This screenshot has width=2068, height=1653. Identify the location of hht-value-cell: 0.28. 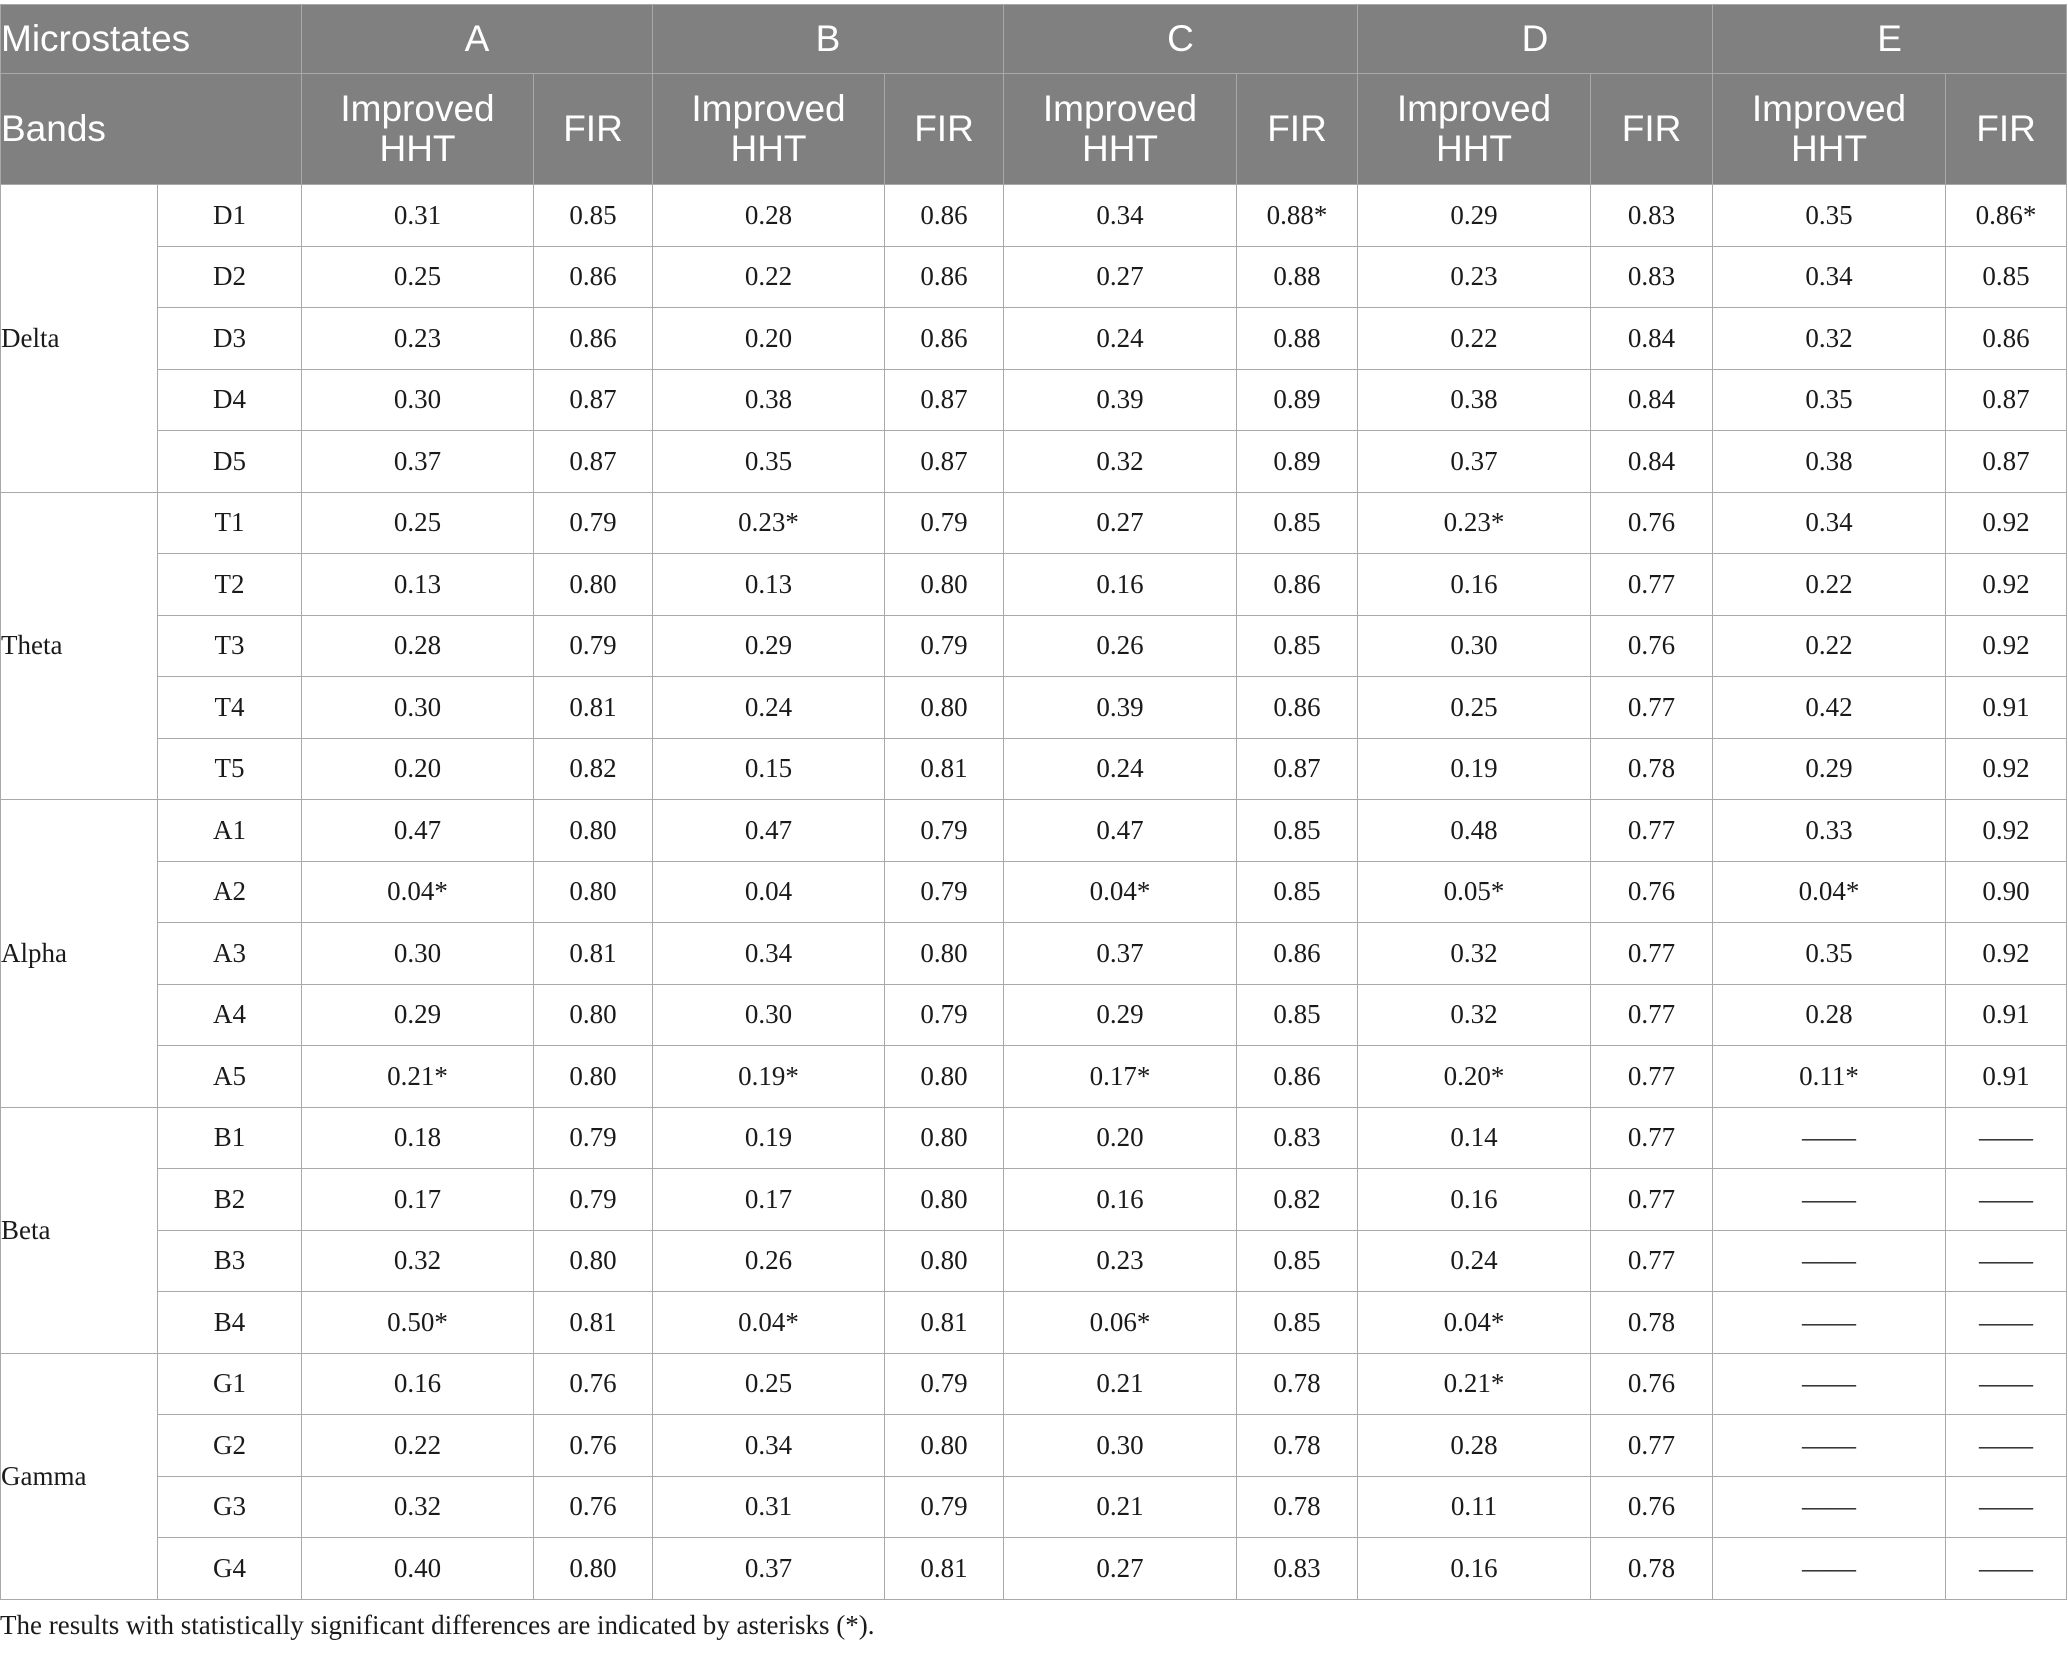
(1829, 1014).